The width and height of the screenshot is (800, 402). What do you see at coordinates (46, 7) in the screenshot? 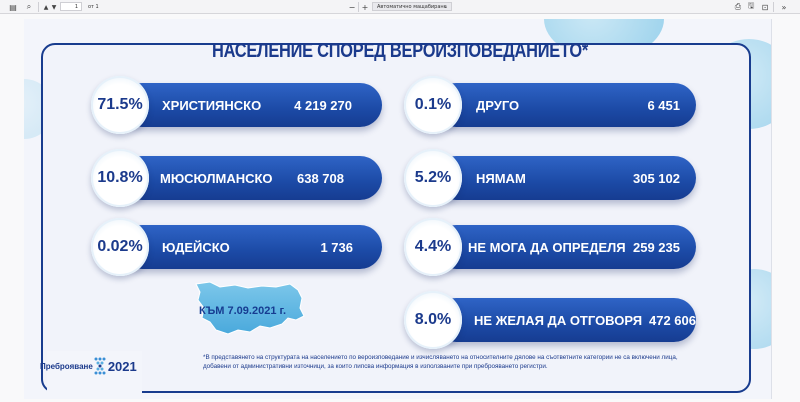
I see `prev-page-icon: ▲` at bounding box center [46, 7].